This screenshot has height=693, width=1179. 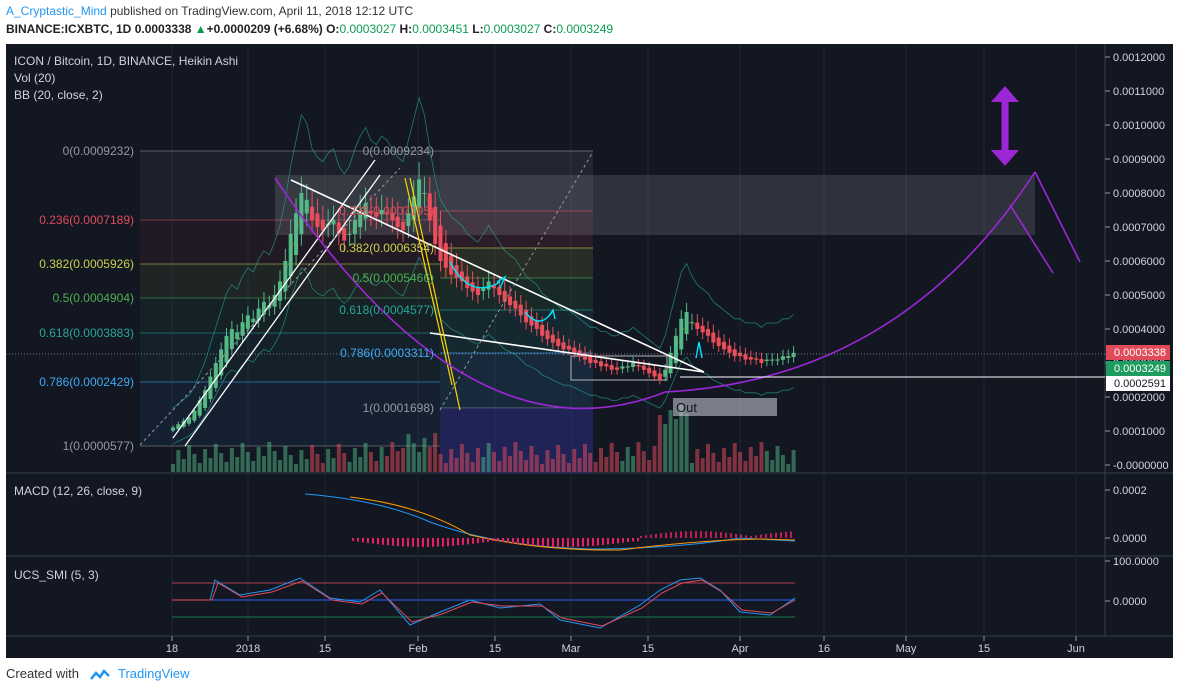 I want to click on bb-lower, so click(x=483, y=350).